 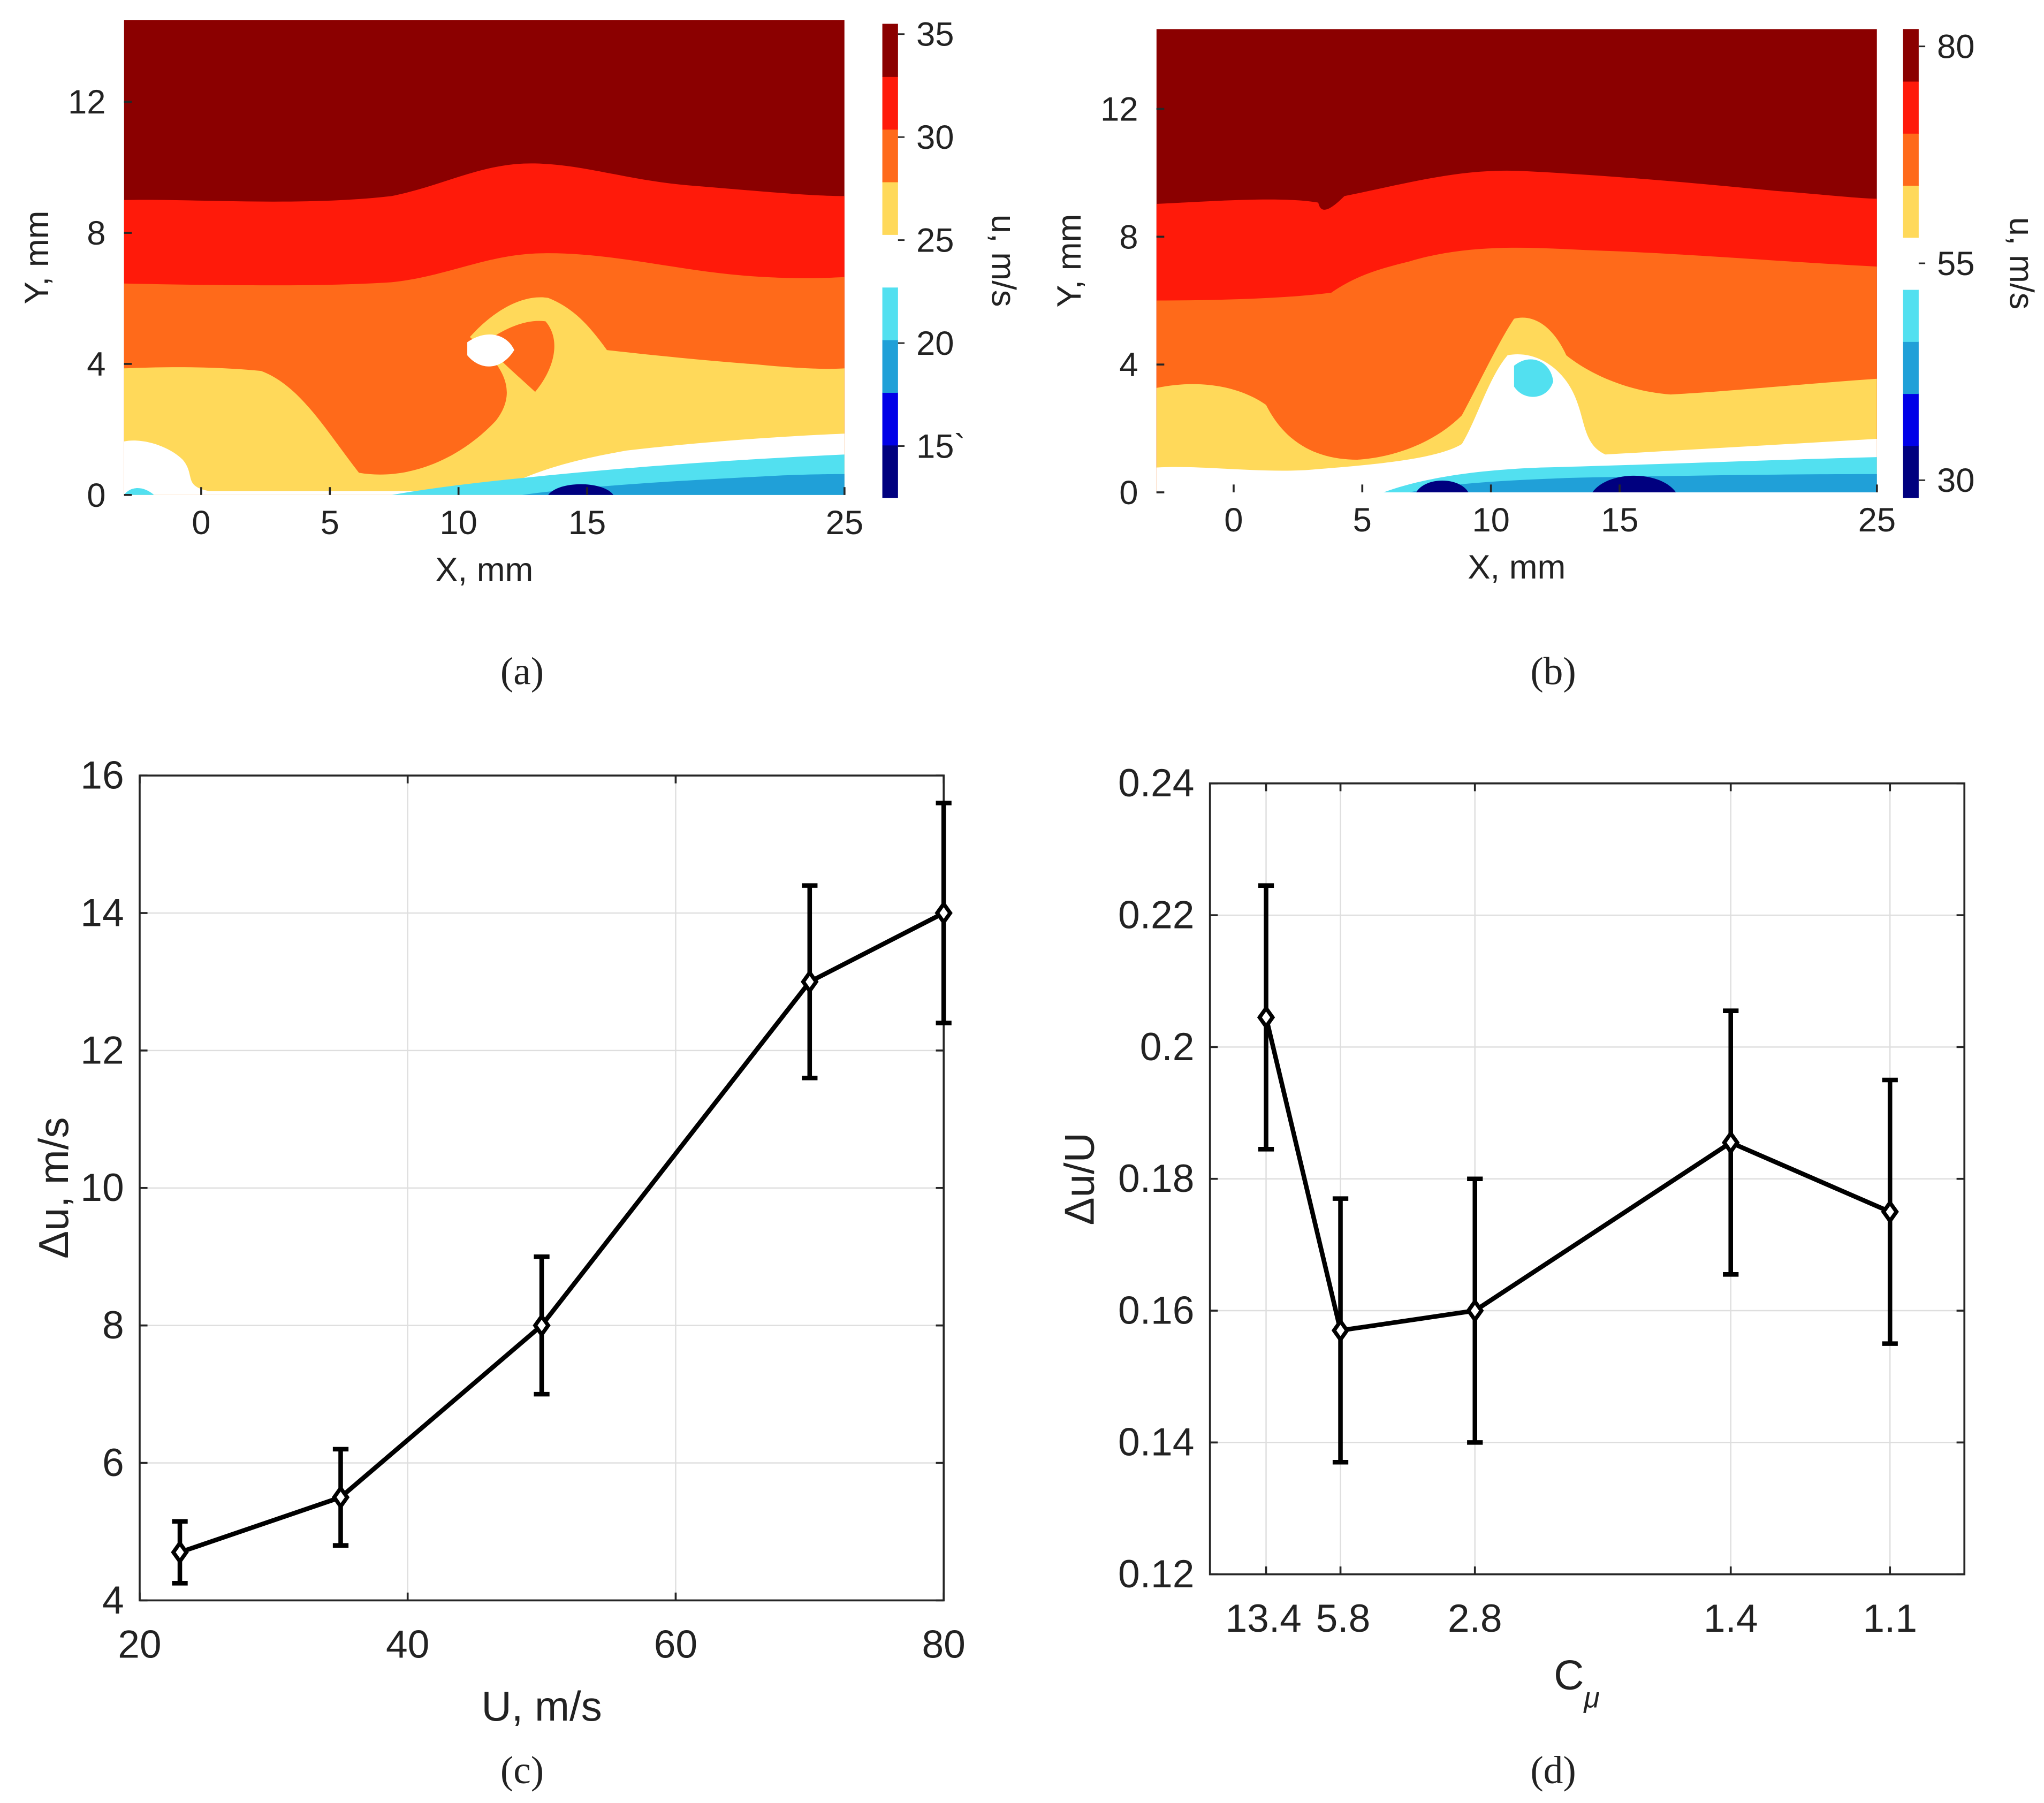 I want to click on x-tick-label-a: 0, so click(x=201, y=523).